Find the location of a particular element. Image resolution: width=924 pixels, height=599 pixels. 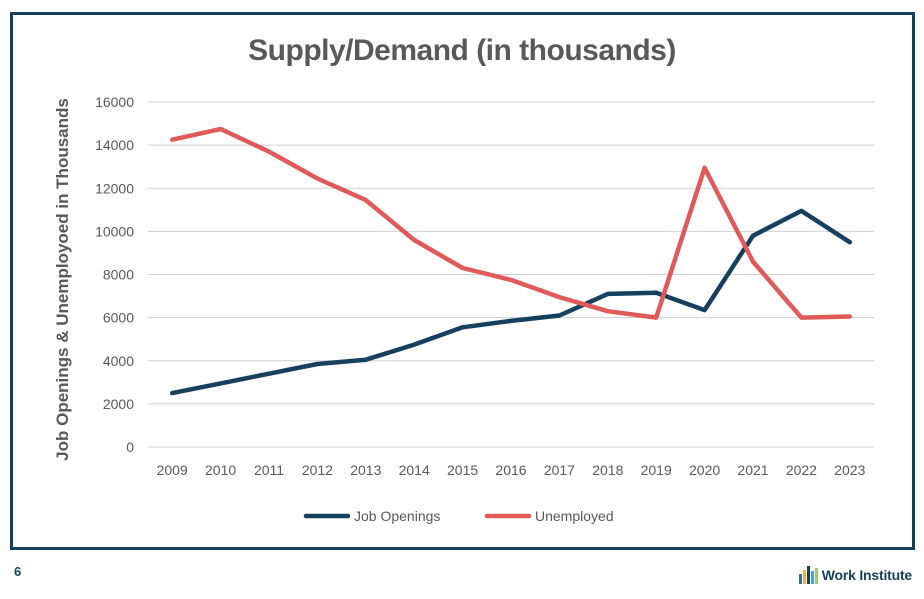

brand-mark: Work Institute is located at coordinates (855, 575).